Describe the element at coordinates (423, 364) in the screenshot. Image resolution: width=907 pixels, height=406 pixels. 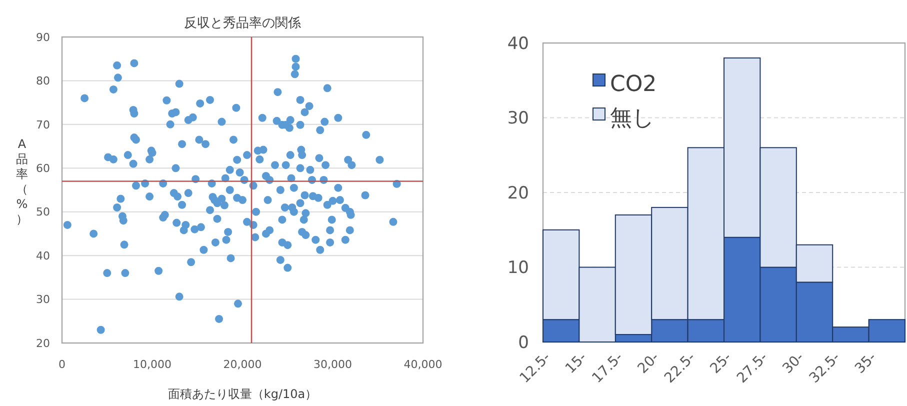
I see `x-tick-label: 40,000` at that location.